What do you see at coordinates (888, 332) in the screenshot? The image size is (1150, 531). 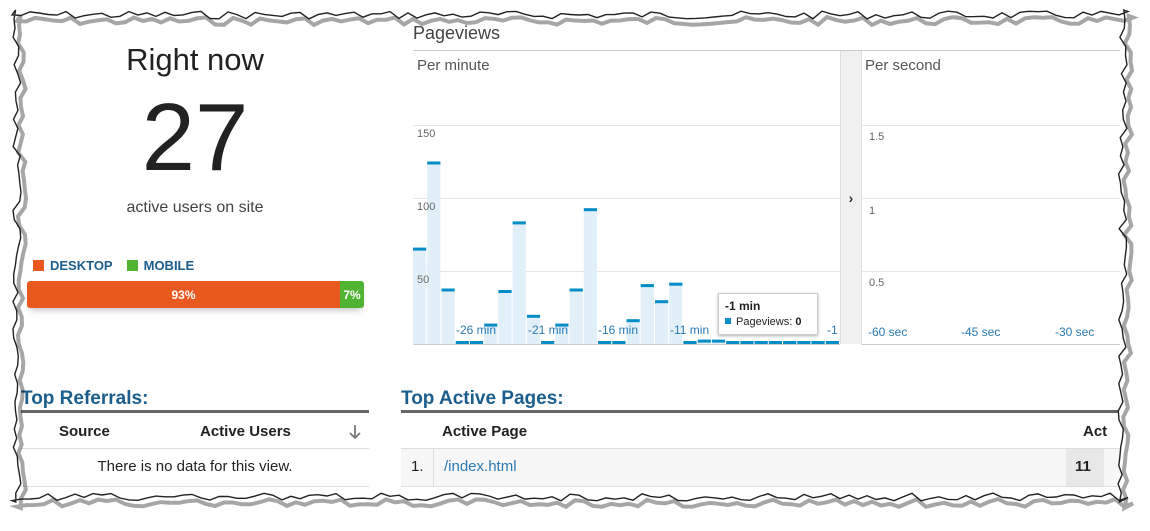 I see `ps-x-tick-60: -60 sec` at bounding box center [888, 332].